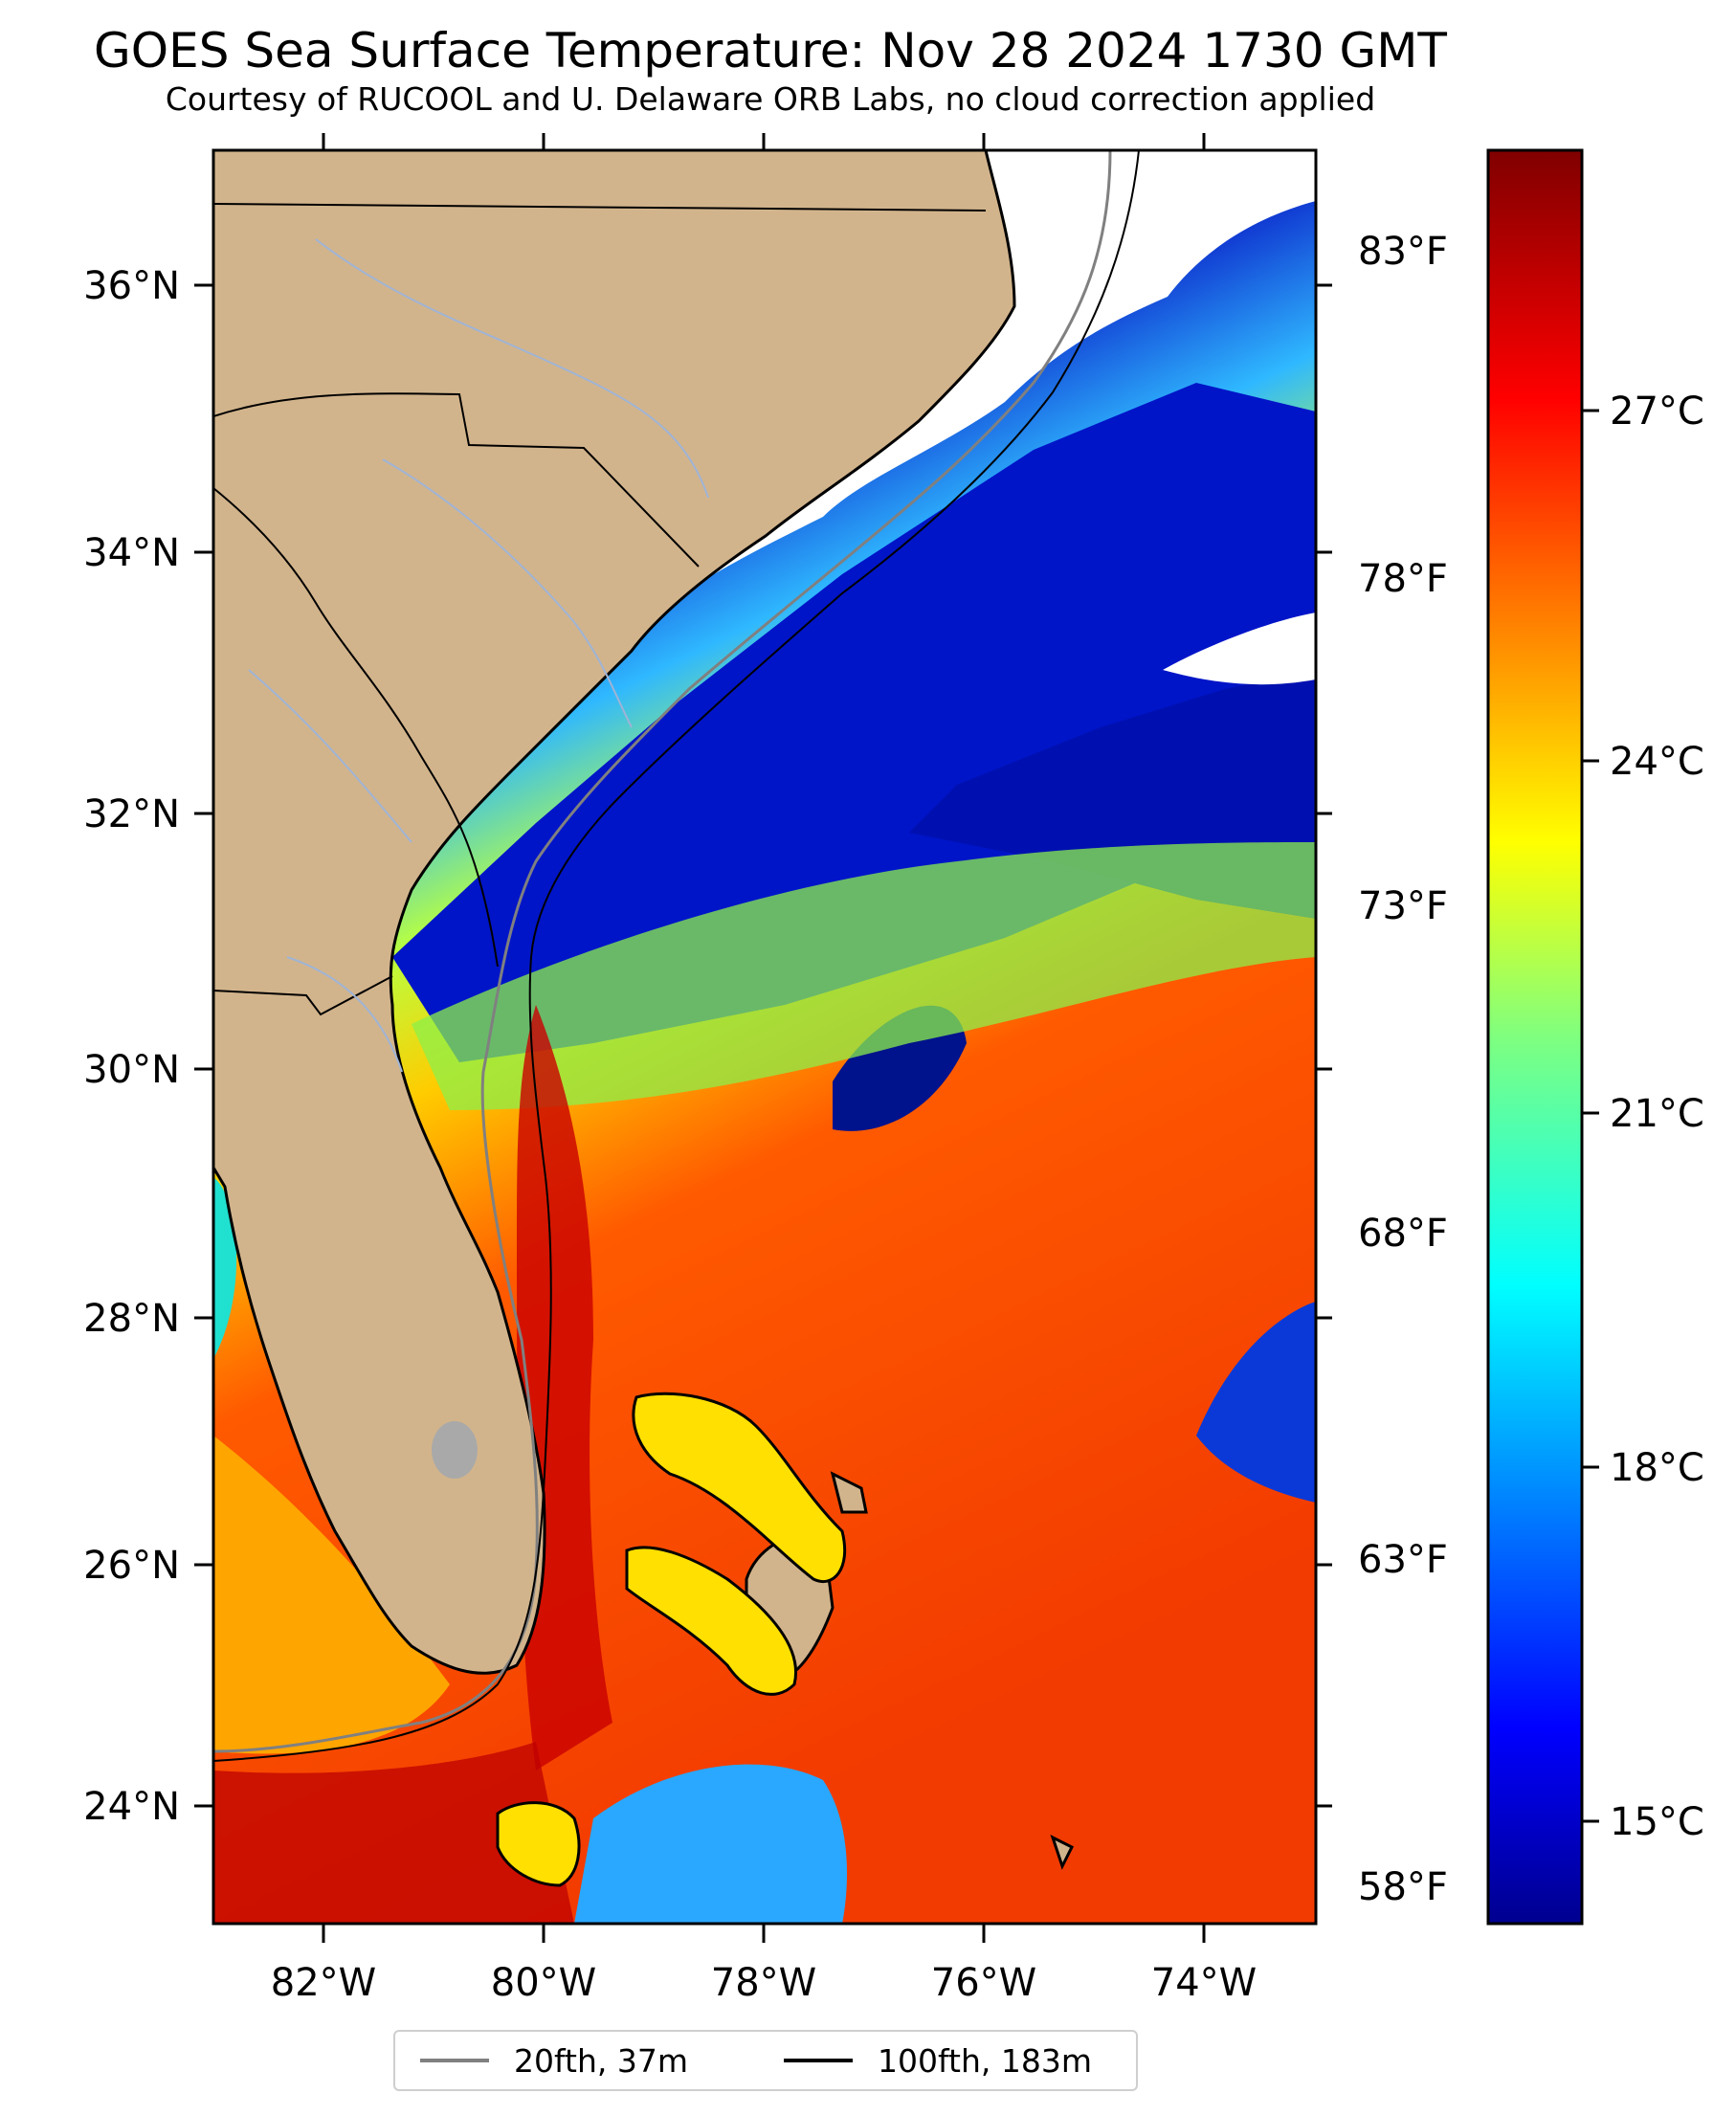 The image size is (1736, 2116). What do you see at coordinates (131, 1566) in the screenshot?
I see `lat-label-26: 26°N` at bounding box center [131, 1566].